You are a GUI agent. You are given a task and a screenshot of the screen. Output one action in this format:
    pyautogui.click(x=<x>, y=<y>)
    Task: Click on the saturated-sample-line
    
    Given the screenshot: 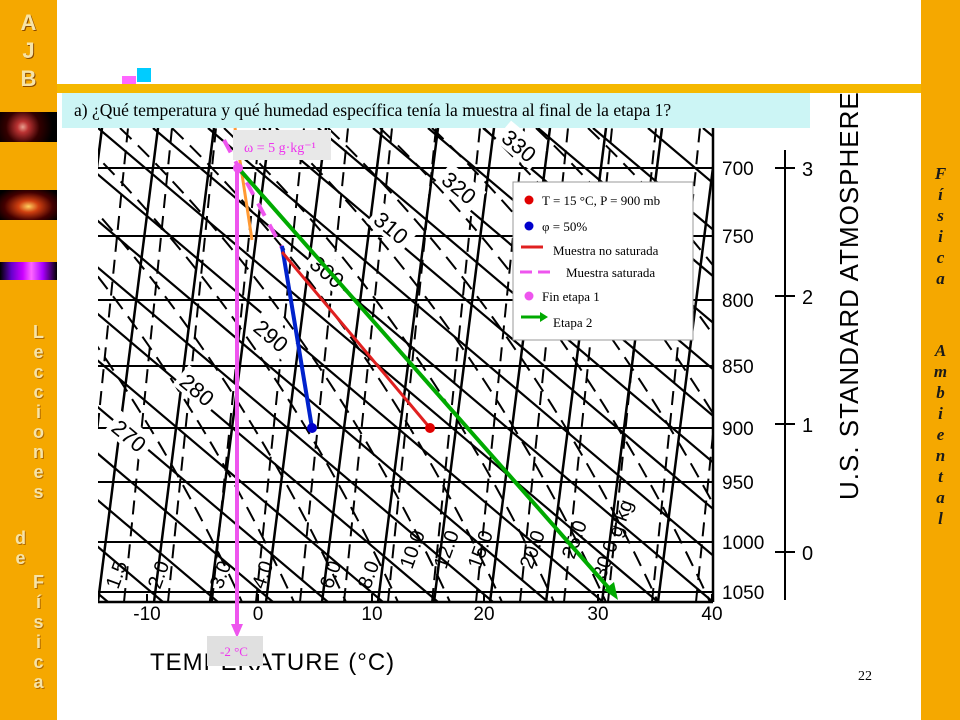 What is the action you would take?
    pyautogui.click(x=253, y=194)
    